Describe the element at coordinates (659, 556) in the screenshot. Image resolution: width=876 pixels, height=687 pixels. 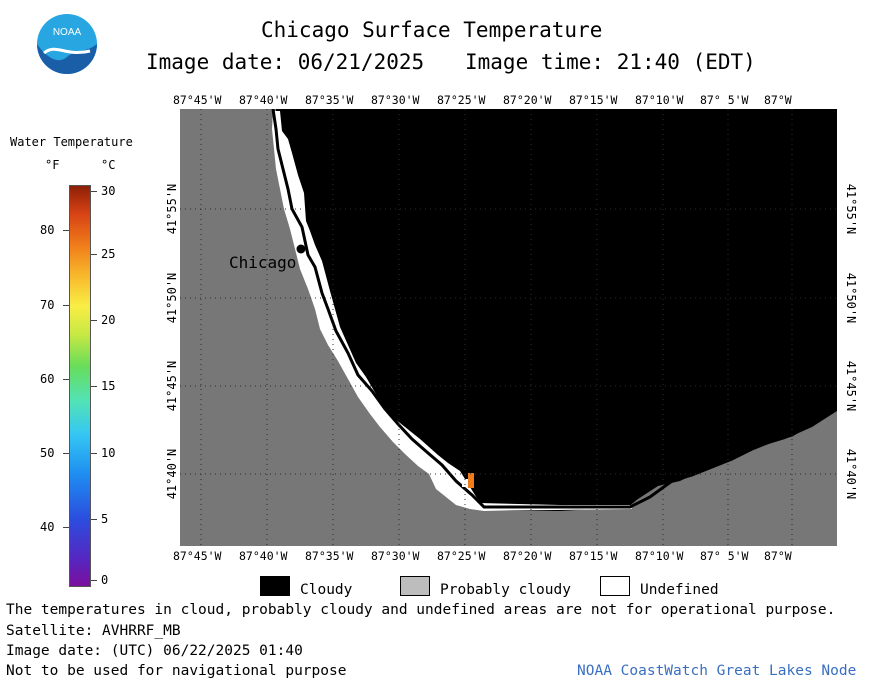
I see `bottom-longitude-label: 87°10'W` at that location.